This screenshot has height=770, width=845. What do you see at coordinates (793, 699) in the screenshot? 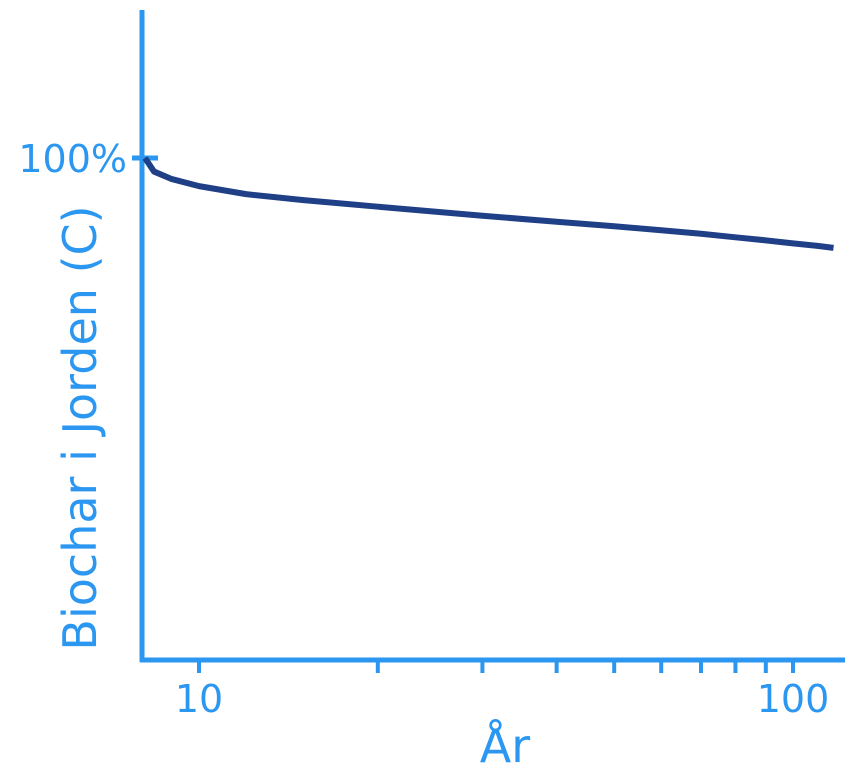
I see `x-tick-label: 100` at bounding box center [793, 699].